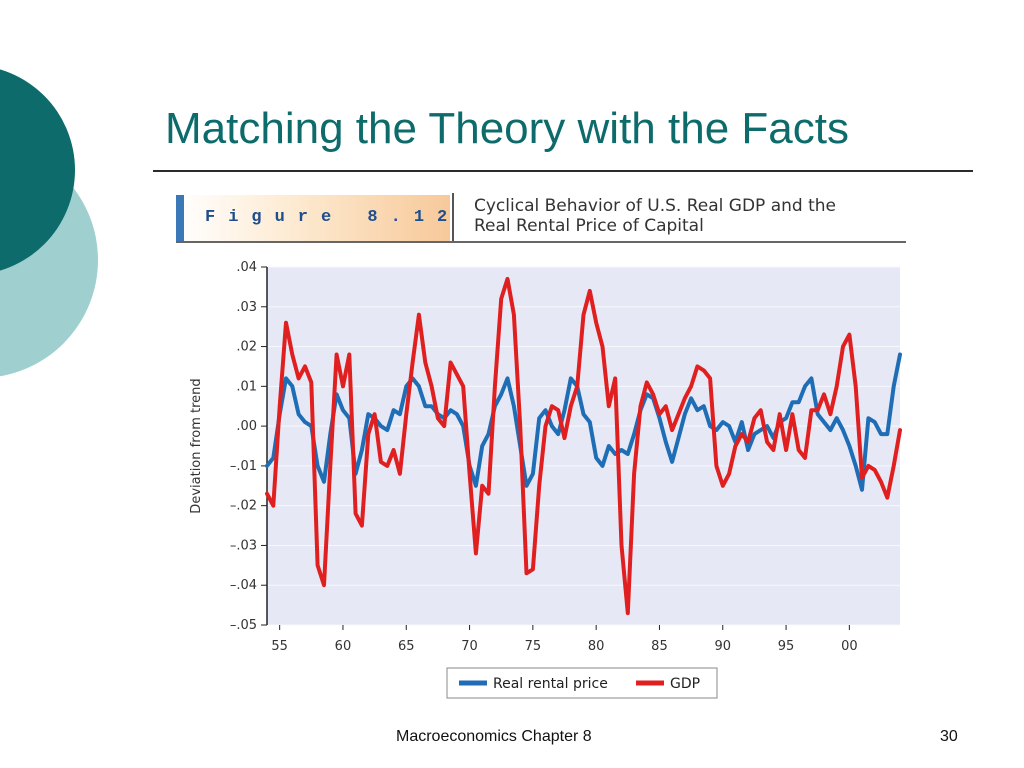  I want to click on figure-label: Figure 8.12, so click(333, 217).